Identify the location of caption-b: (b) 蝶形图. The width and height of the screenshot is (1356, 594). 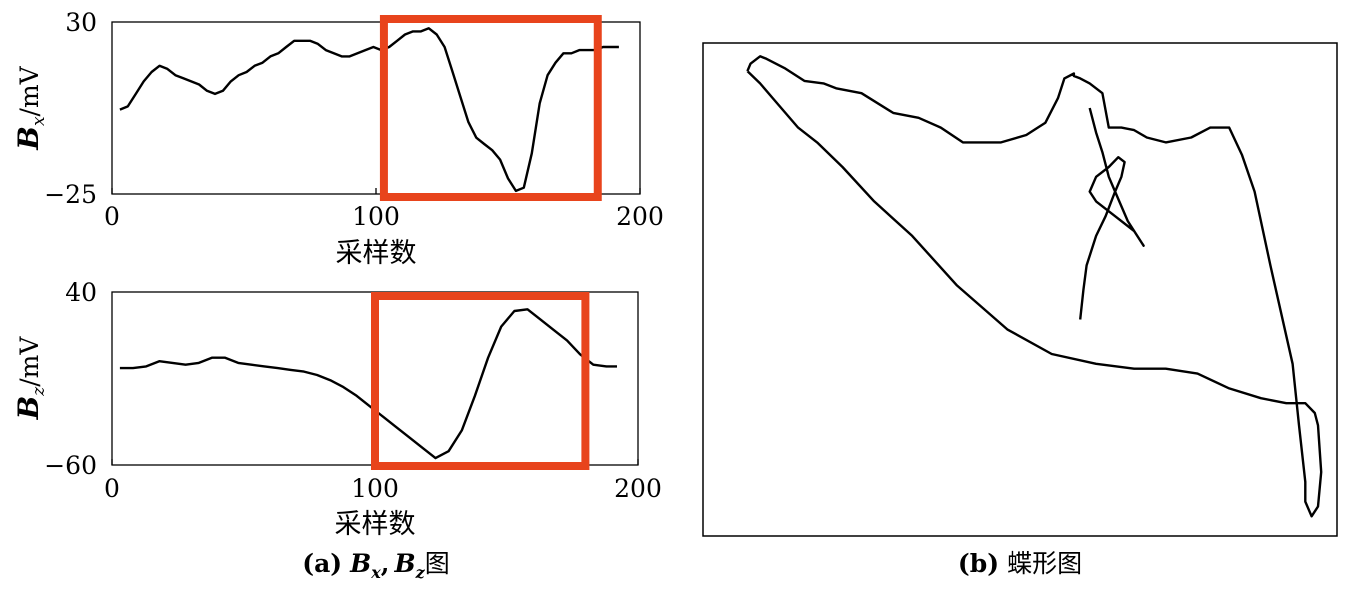
(1020, 563).